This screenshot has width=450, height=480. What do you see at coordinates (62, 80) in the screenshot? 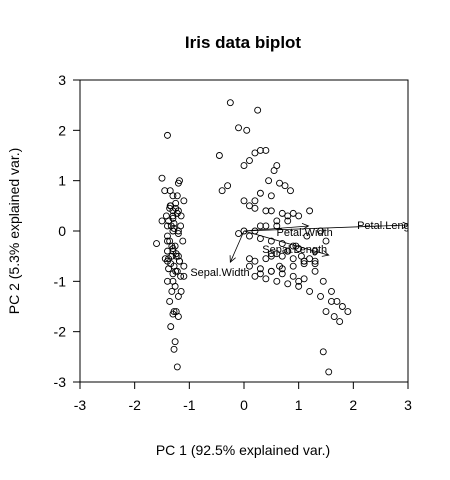
I see `y-tick-label: 3` at bounding box center [62, 80].